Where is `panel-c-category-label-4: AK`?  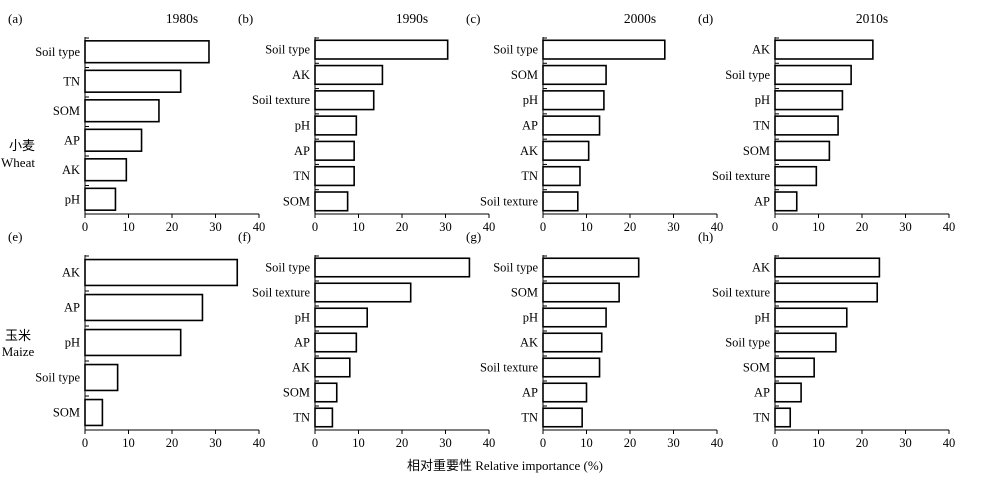 panel-c-category-label-4: AK is located at coordinates (529, 151).